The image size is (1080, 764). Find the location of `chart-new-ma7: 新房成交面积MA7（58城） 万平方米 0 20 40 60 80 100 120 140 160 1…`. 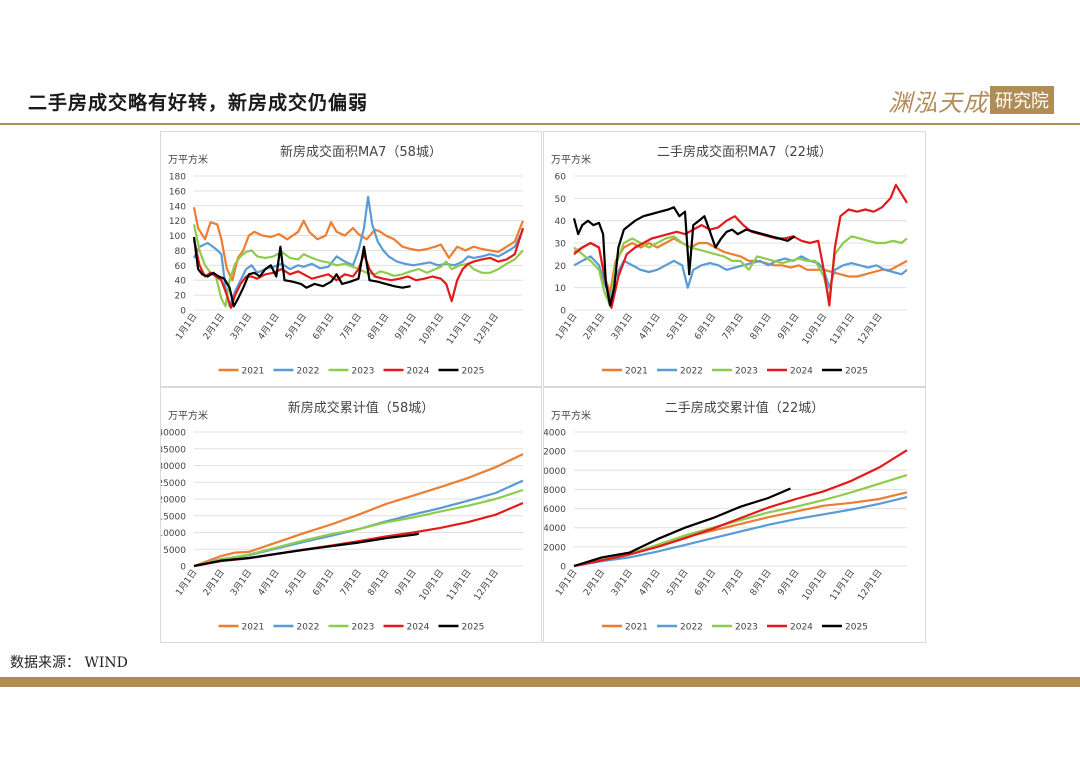

chart-new-ma7: 新房成交面积MA7（58城） 万平方米 0 20 40 60 80 100 120 140 160 1… is located at coordinates (346, 260).